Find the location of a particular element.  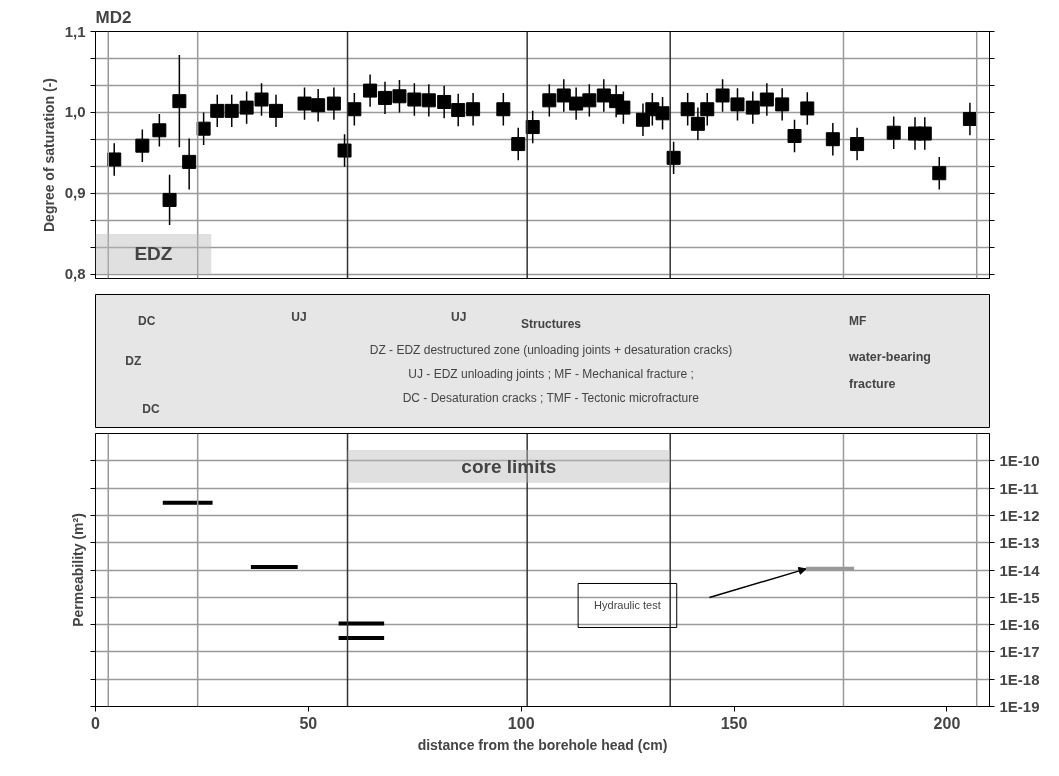

y-axis-title: Permeability (m²) is located at coordinates (77, 570).